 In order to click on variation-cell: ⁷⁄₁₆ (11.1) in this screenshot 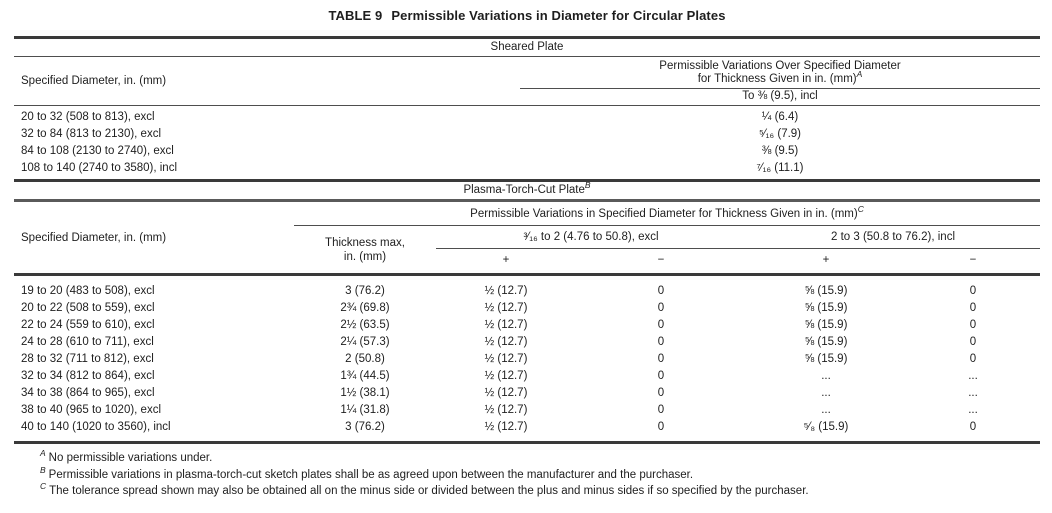, I will do `click(780, 167)`.